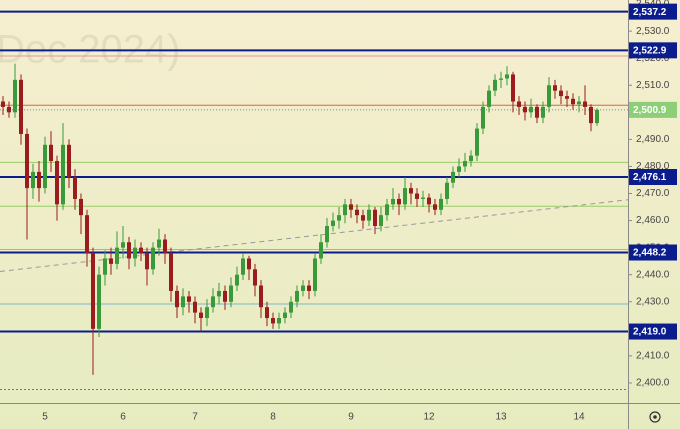  Describe the element at coordinates (650, 50) in the screenshot. I see `level-label: 2,522.9` at that location.